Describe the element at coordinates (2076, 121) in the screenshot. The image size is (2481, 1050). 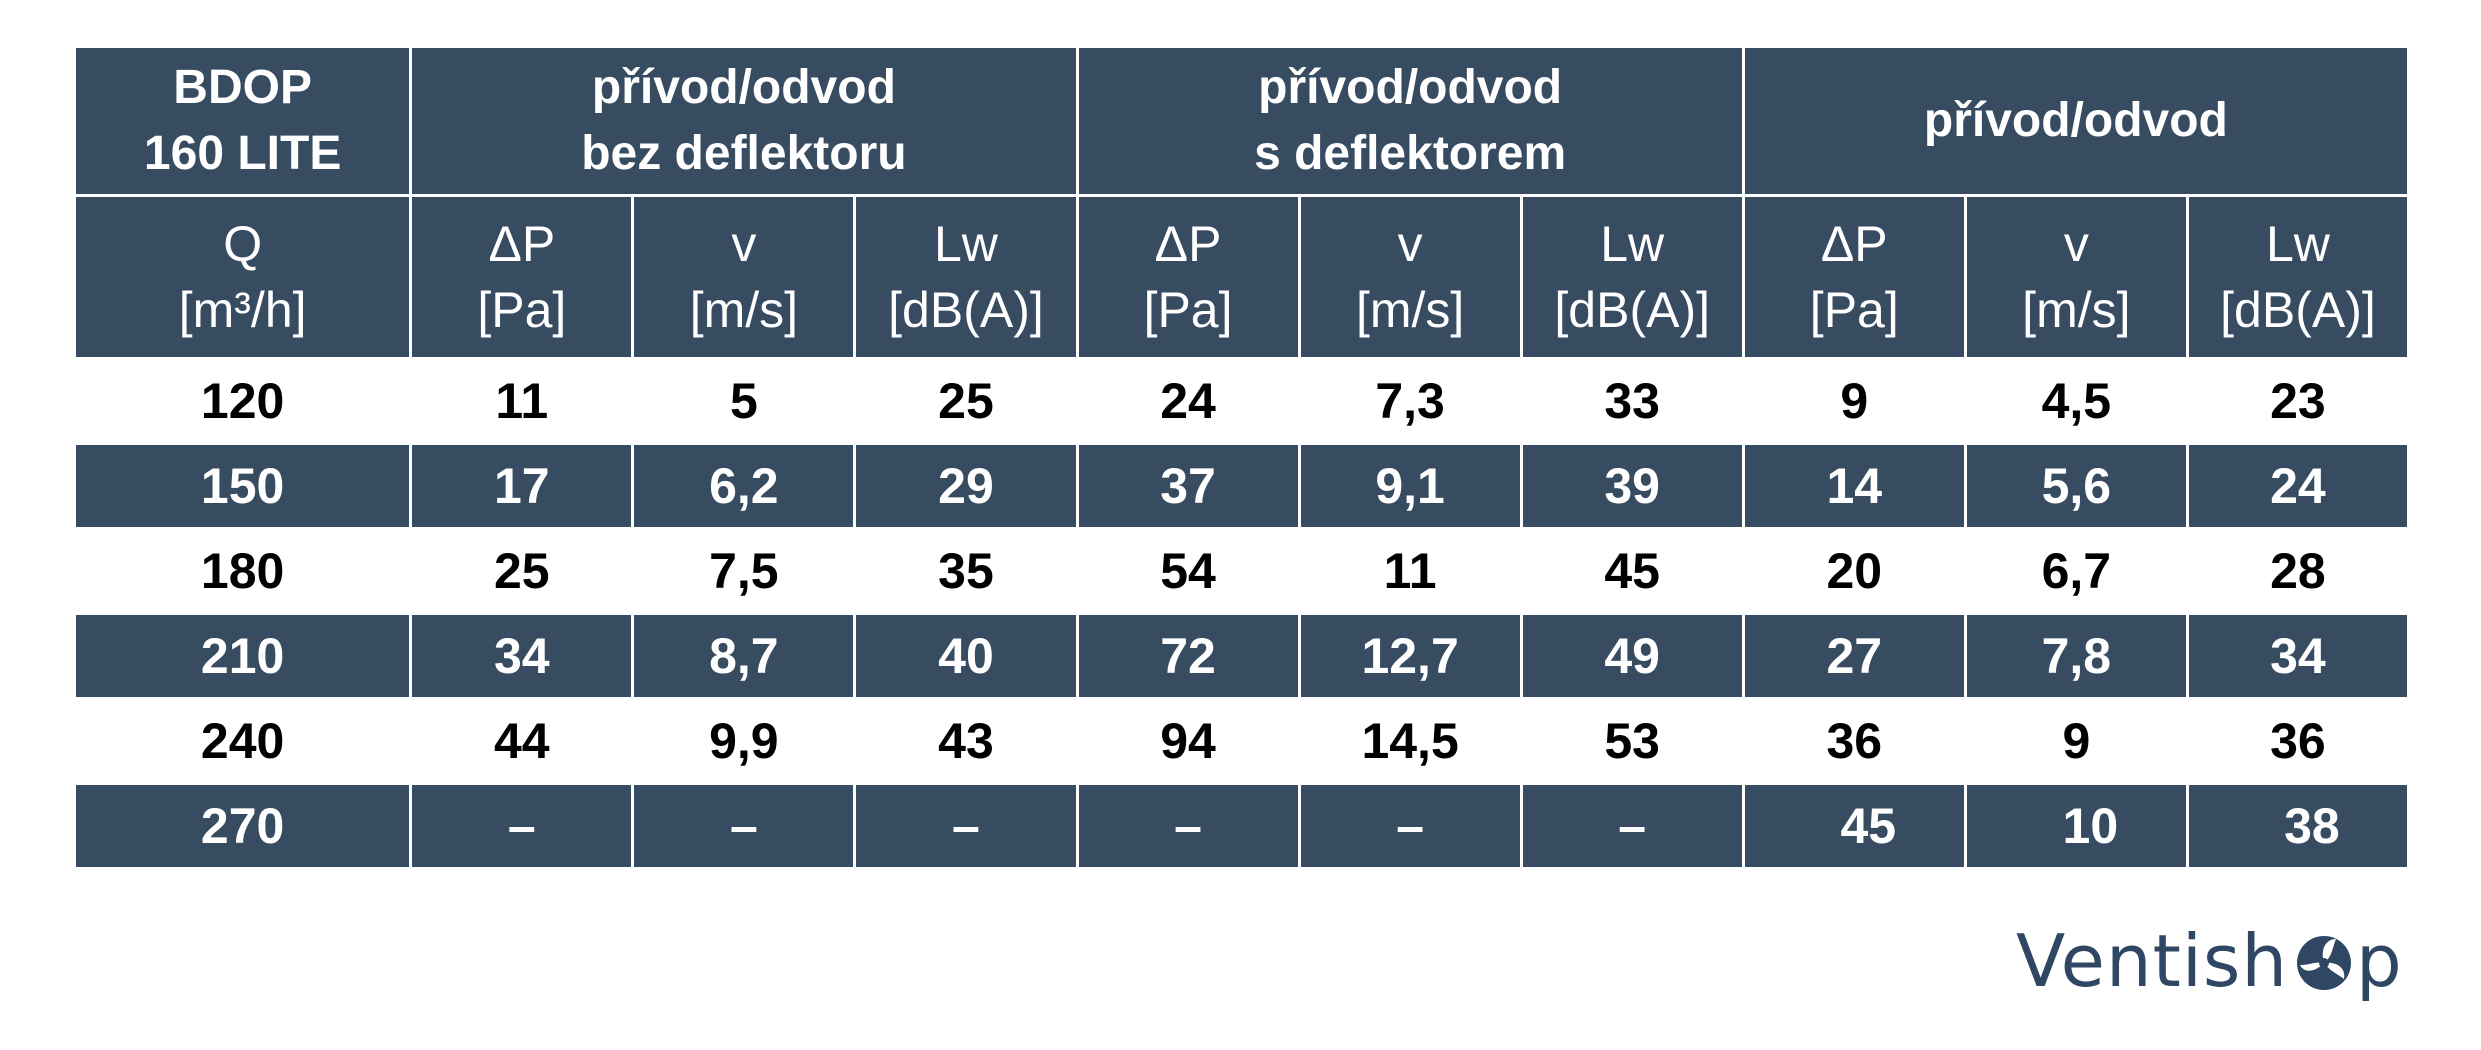
I see `group-header-supply-exhaust: přívod/odvod` at that location.